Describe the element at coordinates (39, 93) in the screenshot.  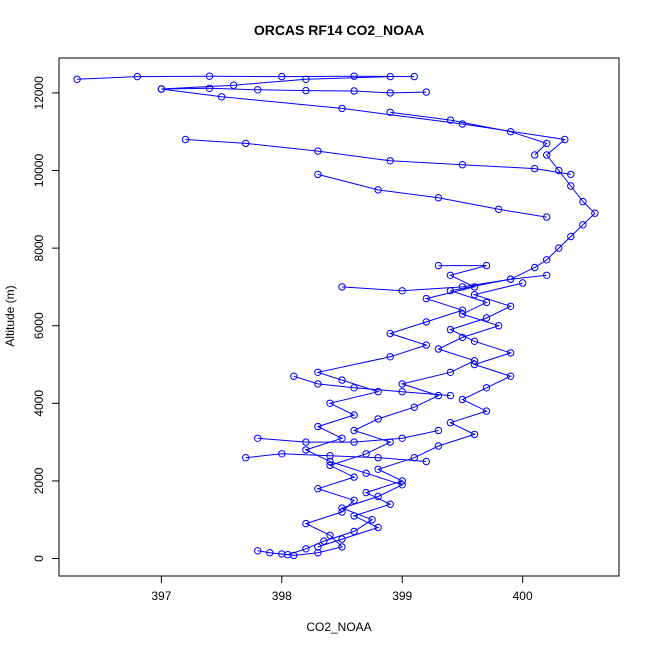
I see `y-tick-label: 12000` at that location.